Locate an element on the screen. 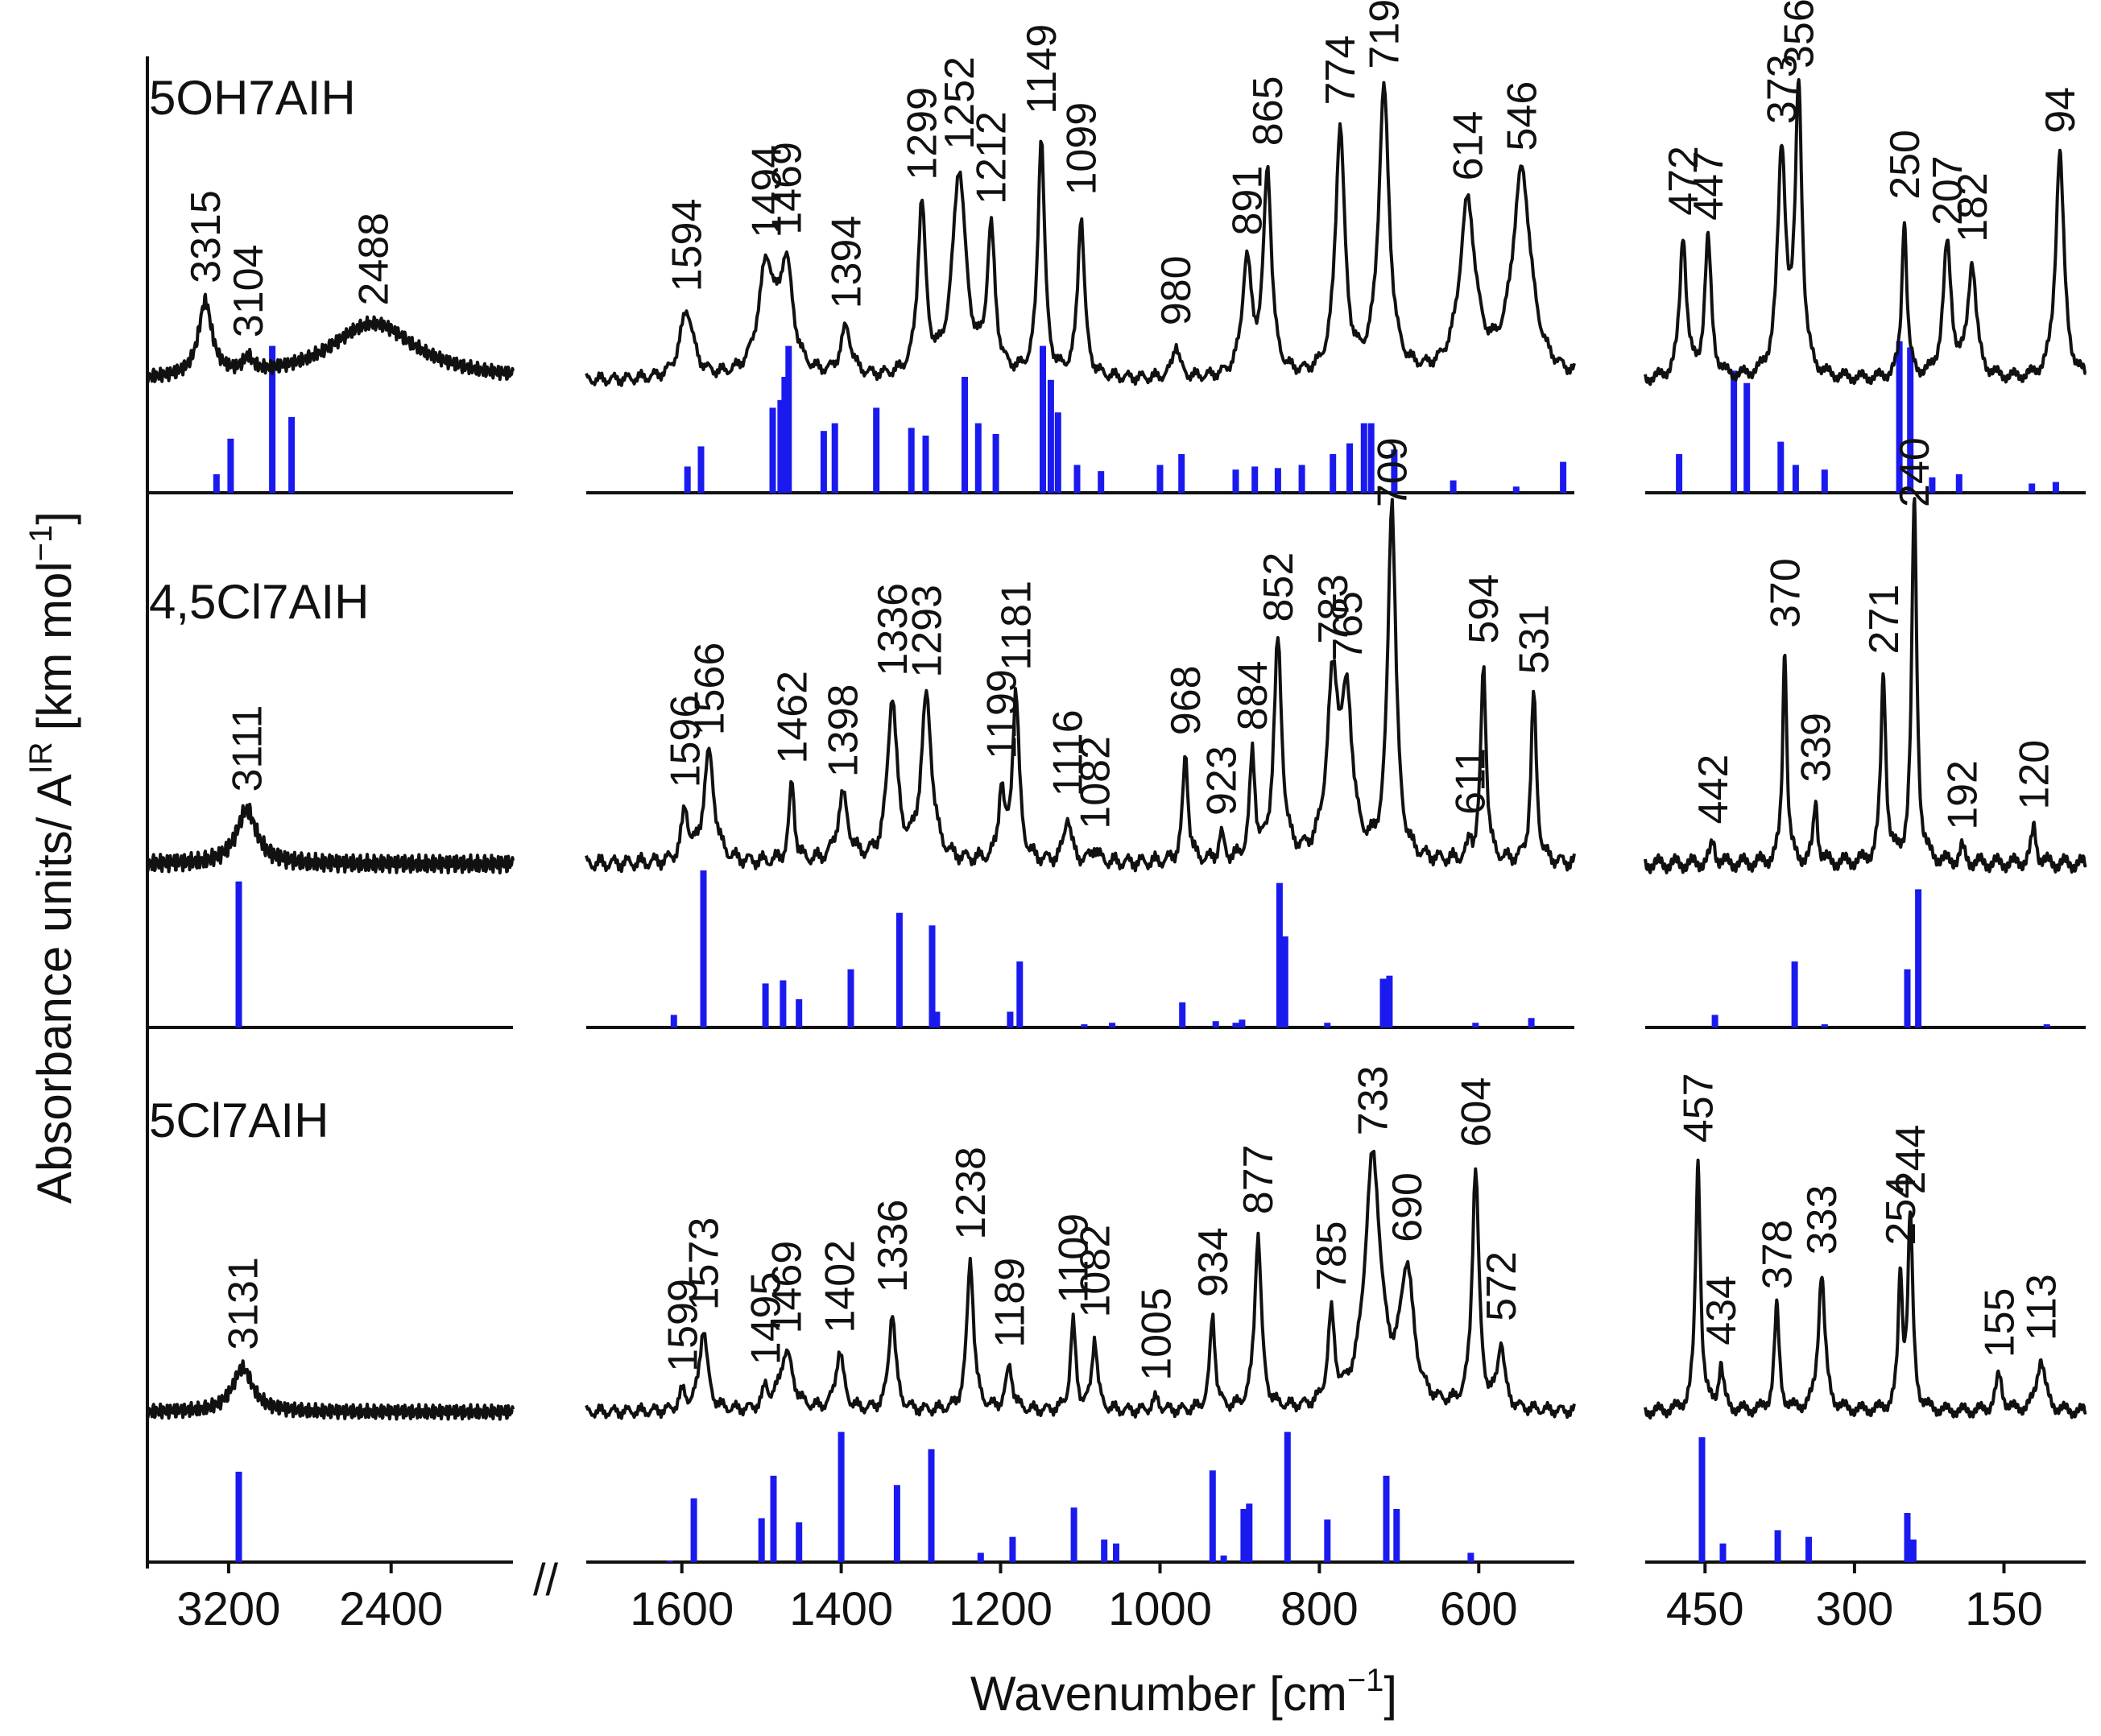 This screenshot has height=1736, width=2101. peak-label: 1336 is located at coordinates (893, 629).